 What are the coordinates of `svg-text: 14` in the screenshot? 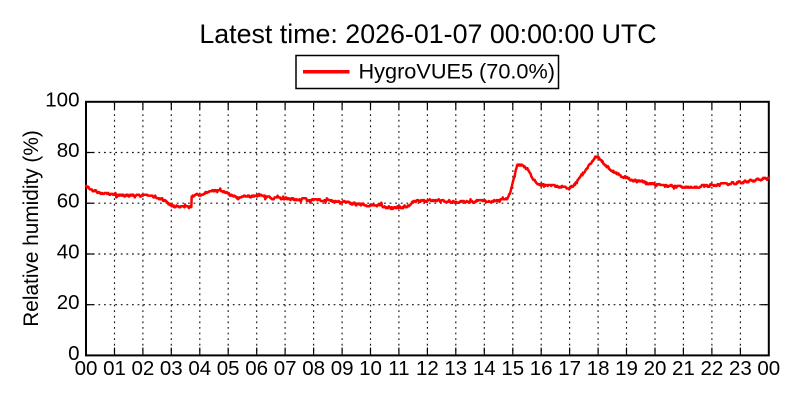 It's located at (484, 368).